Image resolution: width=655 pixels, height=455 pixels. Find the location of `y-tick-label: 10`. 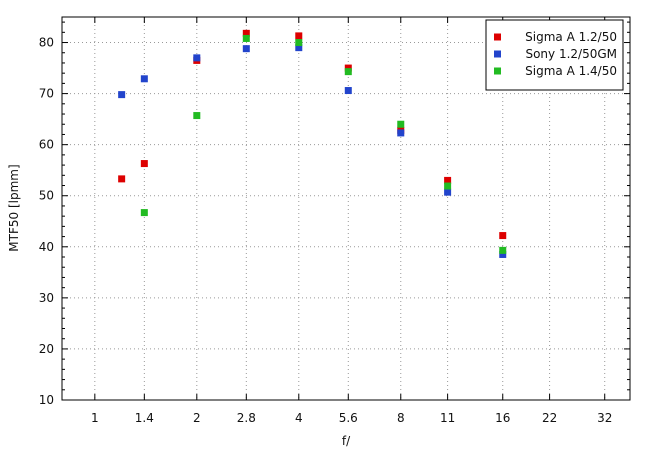

y-tick-label: 10 is located at coordinates (46, 400).